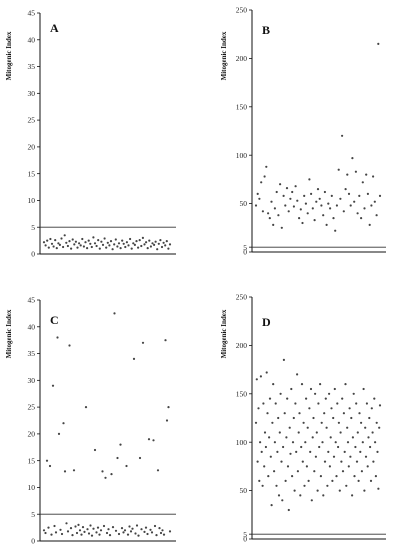 Image resolution: width=402 pixels, height=550 pixels. What do you see at coordinates (242, 393) in the screenshot?
I see `y-tick-label: 150` at bounding box center [242, 393].